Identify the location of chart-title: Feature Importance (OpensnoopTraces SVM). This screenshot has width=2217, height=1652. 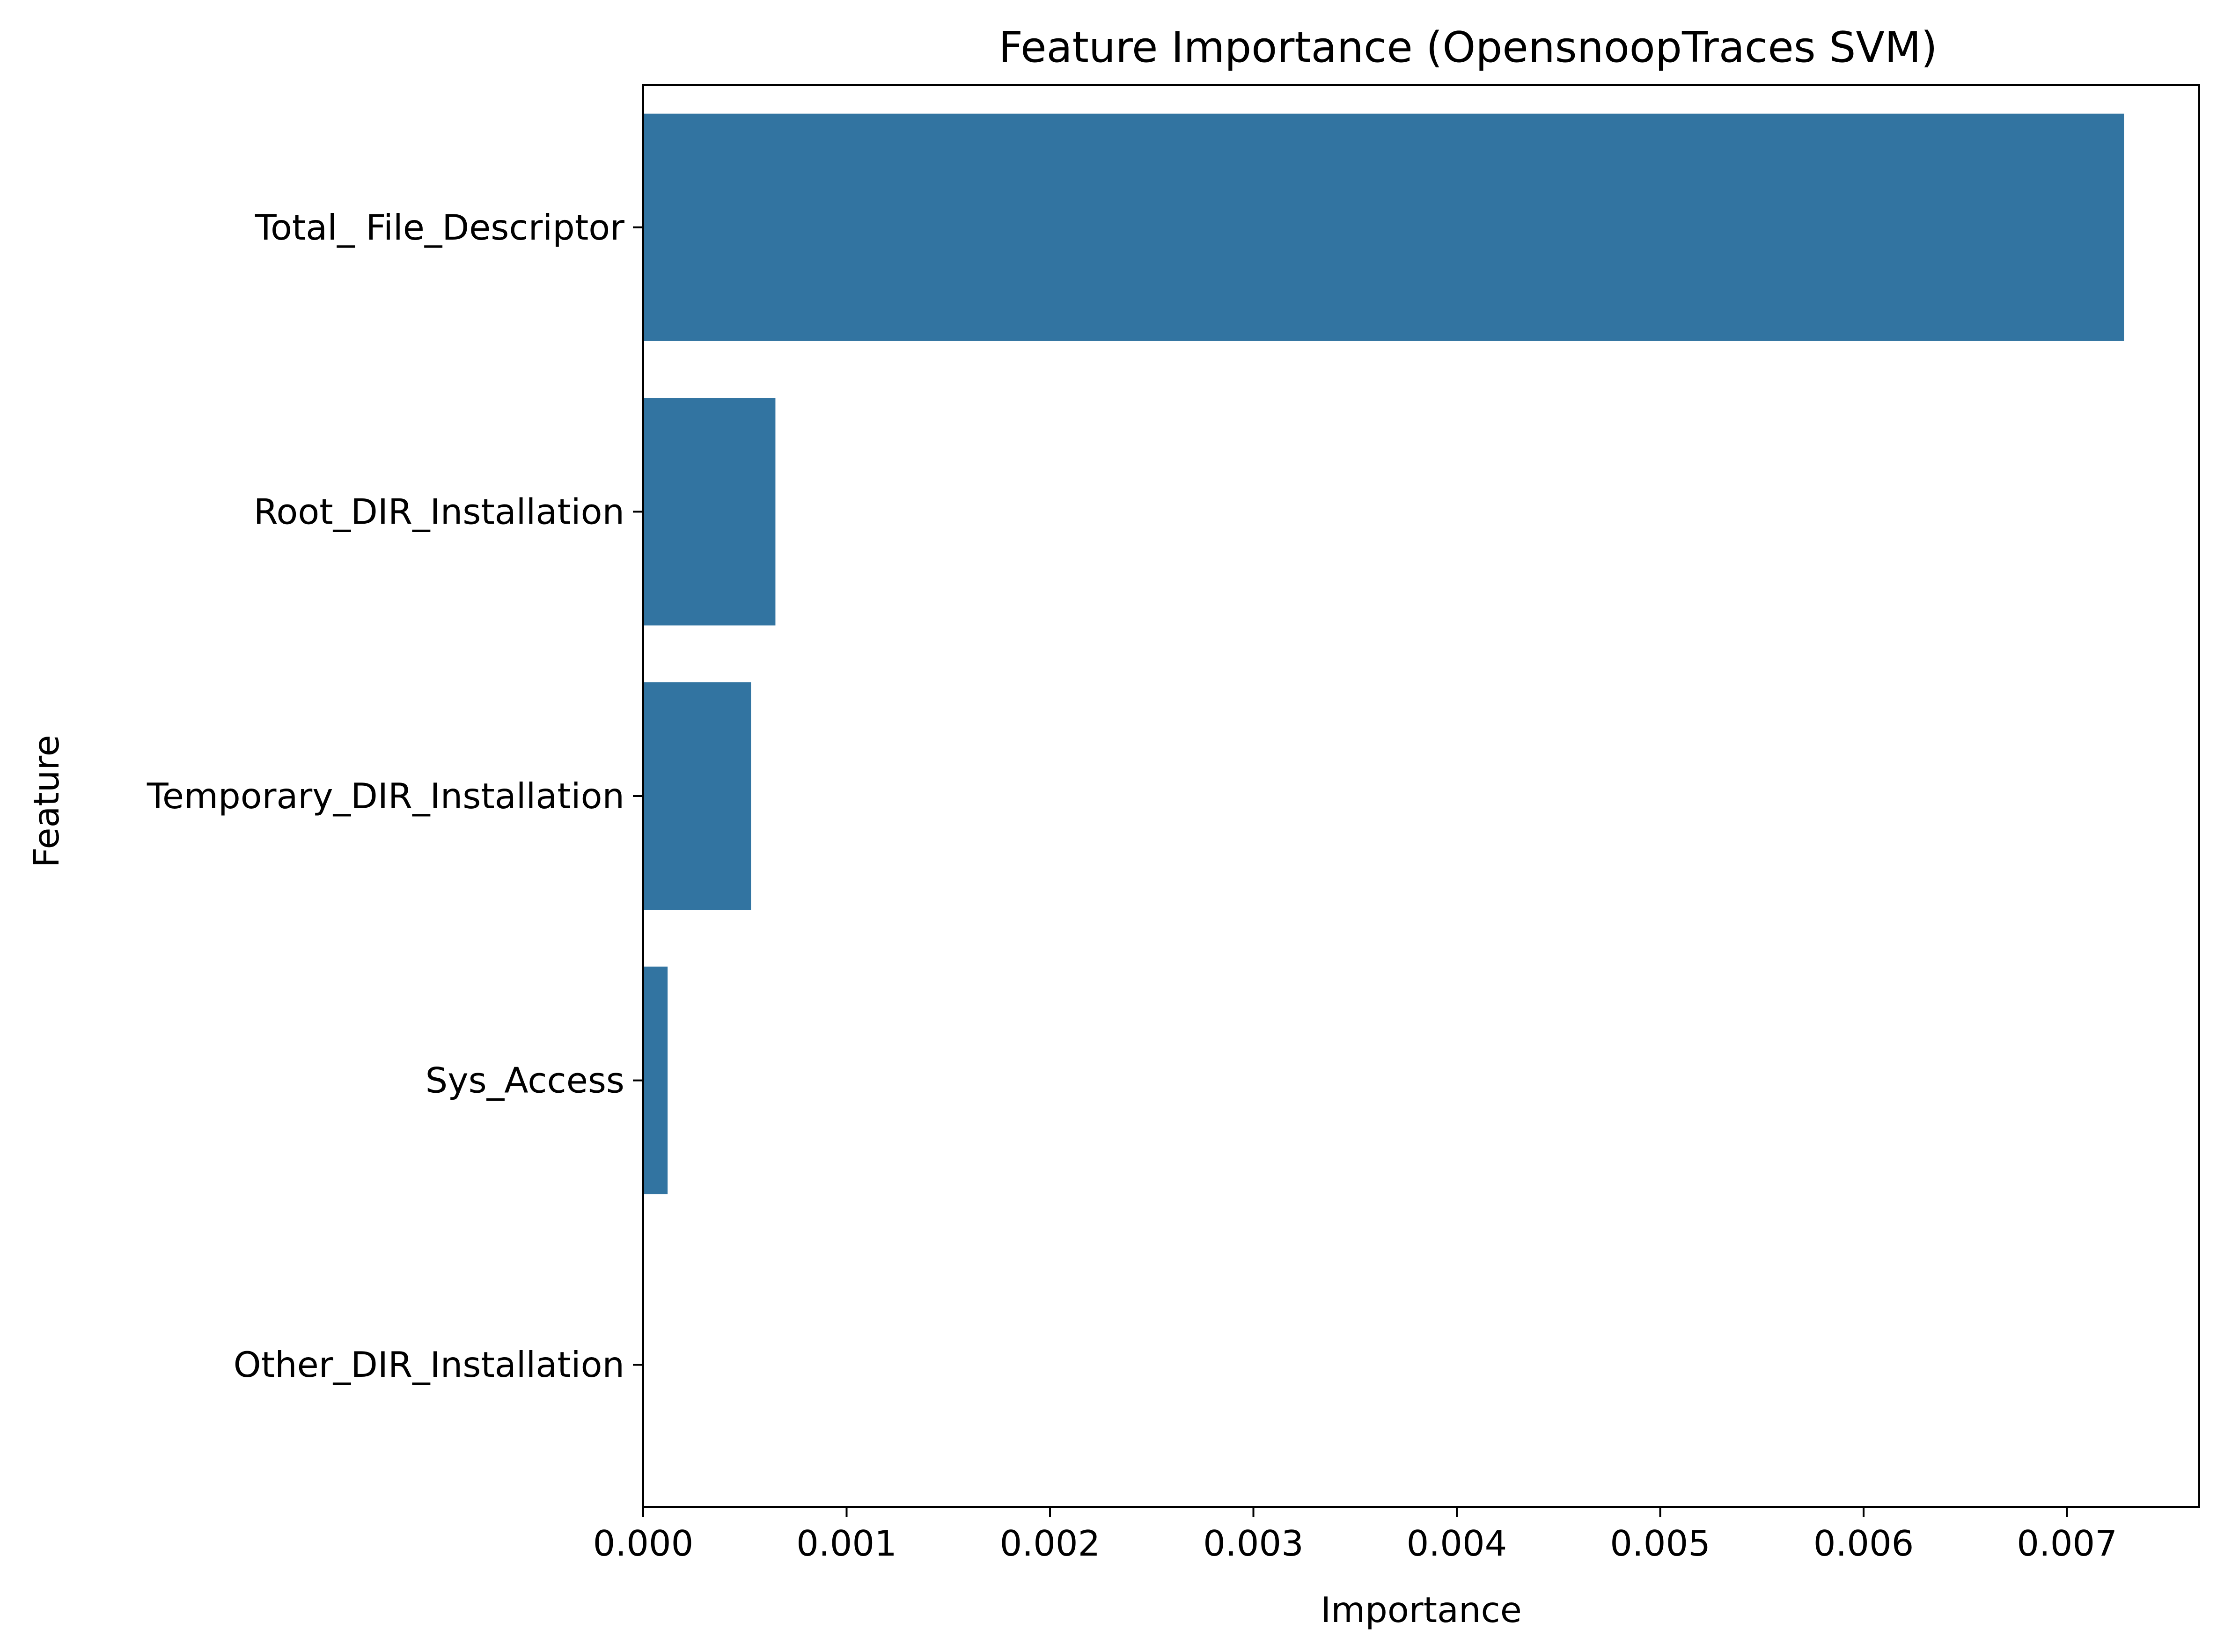
(1467, 48).